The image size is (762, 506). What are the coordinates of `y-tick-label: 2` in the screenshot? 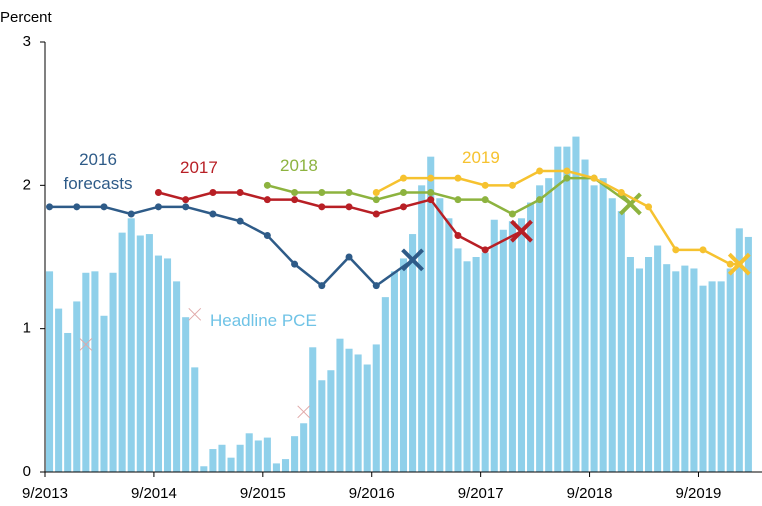 It's located at (27, 184).